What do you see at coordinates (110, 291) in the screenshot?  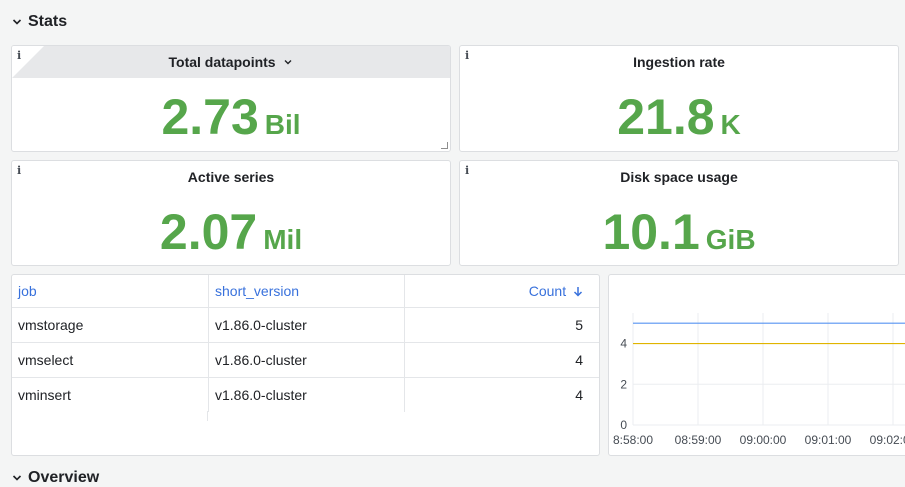 I see `column-header-job: job` at bounding box center [110, 291].